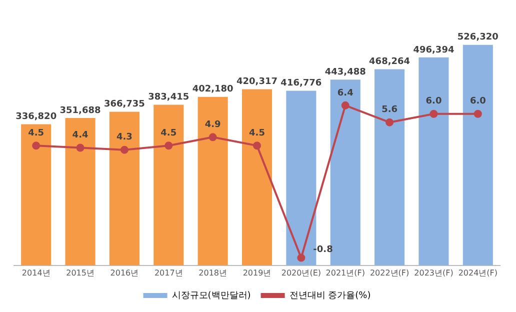 This screenshot has width=516, height=312. I want to click on x-tick-label: 2018년, so click(212, 273).